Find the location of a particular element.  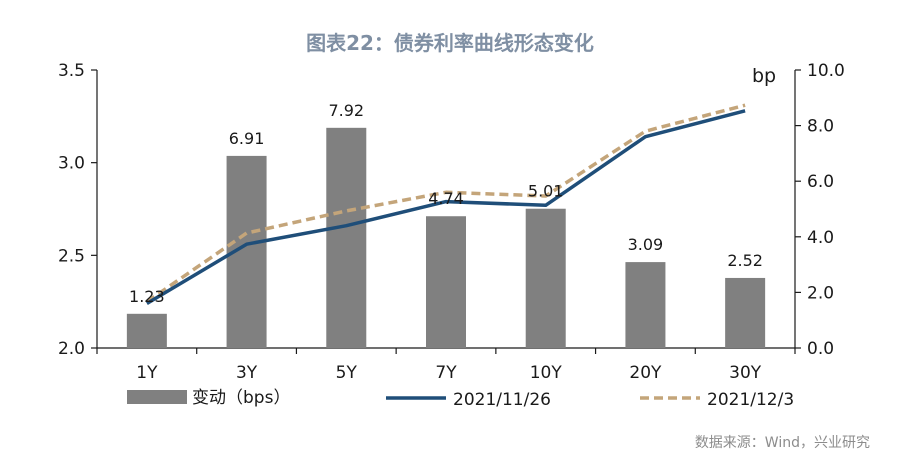

legend-label-line-1: 2021/11/26 is located at coordinates (502, 400).